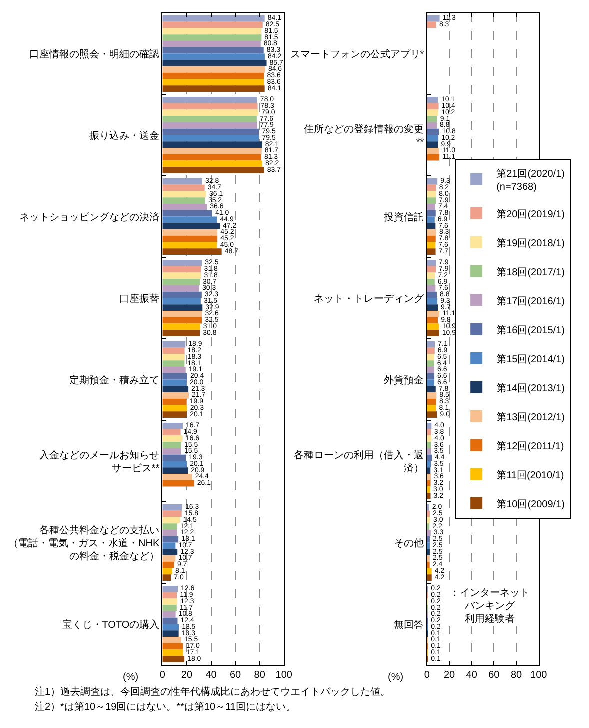 This screenshot has height=728, width=589. Describe the element at coordinates (530, 359) in the screenshot. I see `legend-label: 第15回(2014/1)` at that location.